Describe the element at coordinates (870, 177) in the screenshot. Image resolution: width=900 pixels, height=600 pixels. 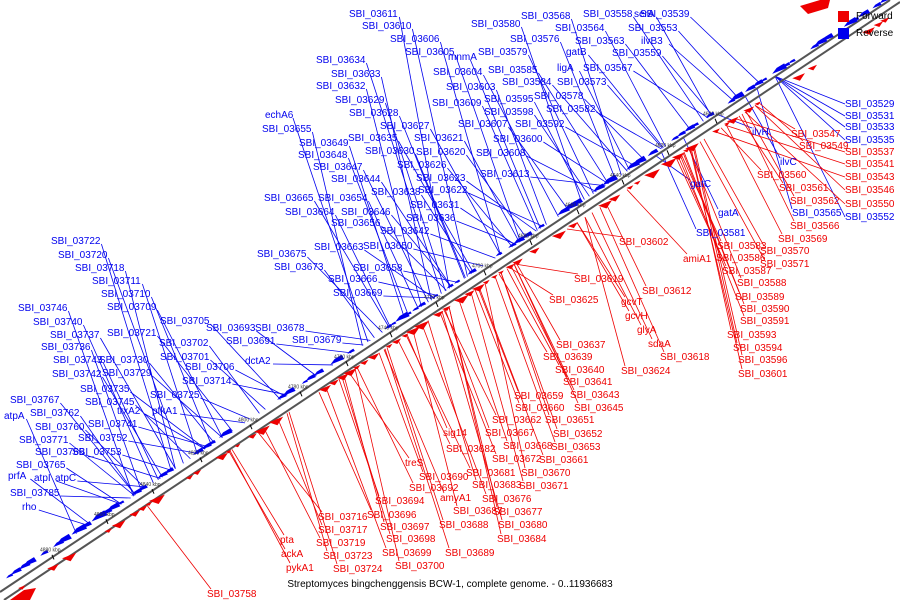
I see `forward-gene-label: SBI_03543` at that location.